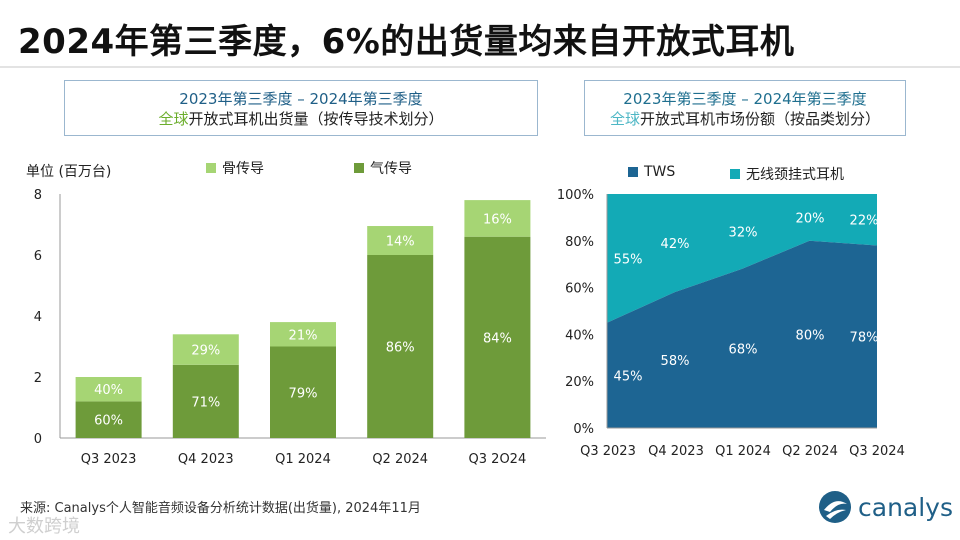 The height and width of the screenshot is (540, 960). Describe the element at coordinates (579, 335) in the screenshot. I see `area-y-tick-label: 40%` at that location.